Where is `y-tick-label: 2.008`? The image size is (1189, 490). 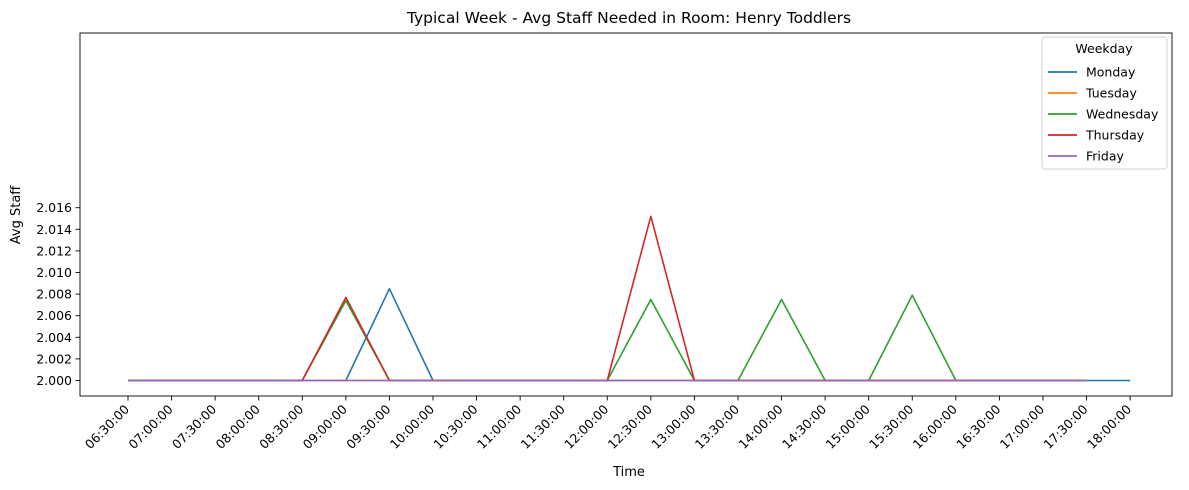
y-tick-label: 2.008 is located at coordinates (54, 294).